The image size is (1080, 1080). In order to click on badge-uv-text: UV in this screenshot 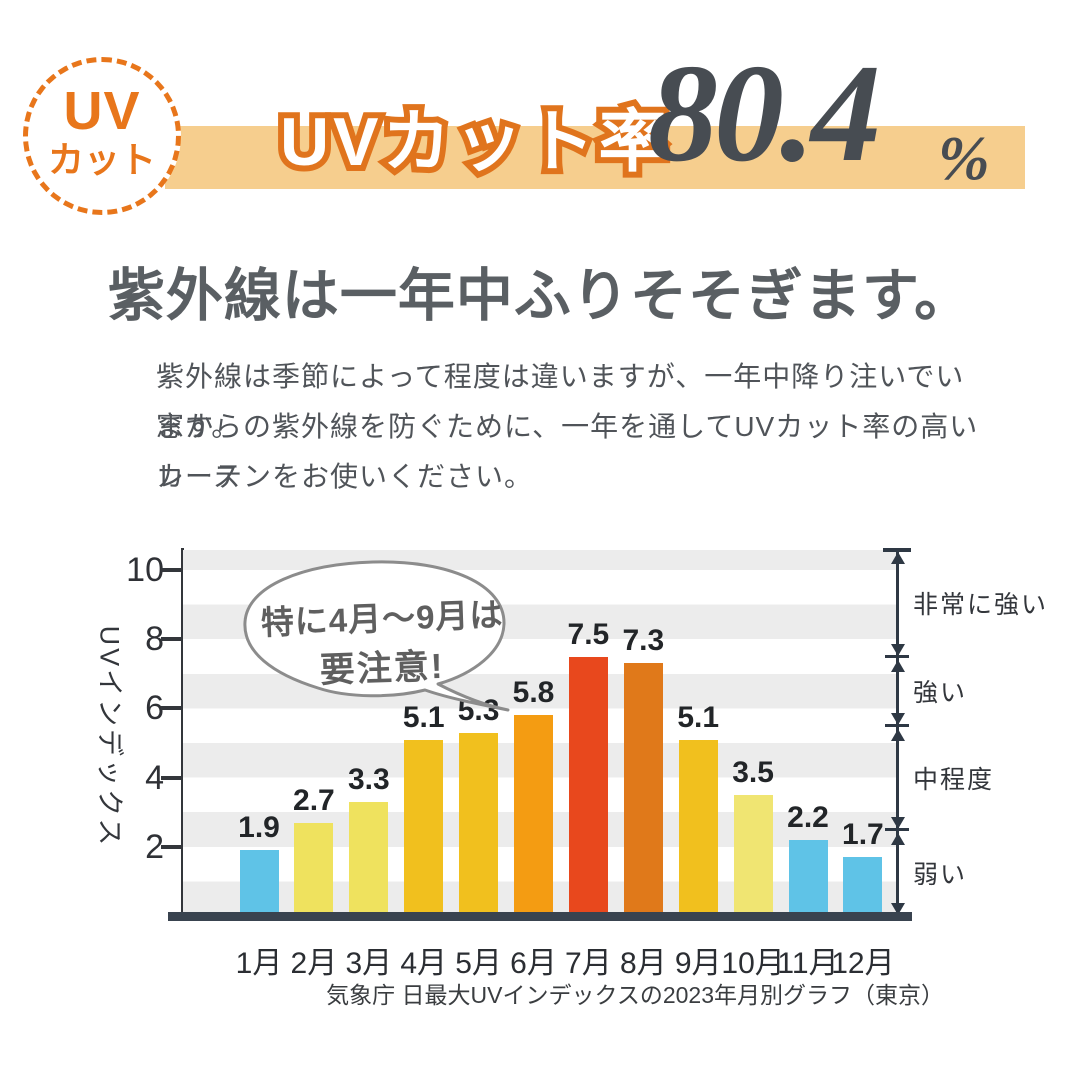, I will do `click(102, 111)`.